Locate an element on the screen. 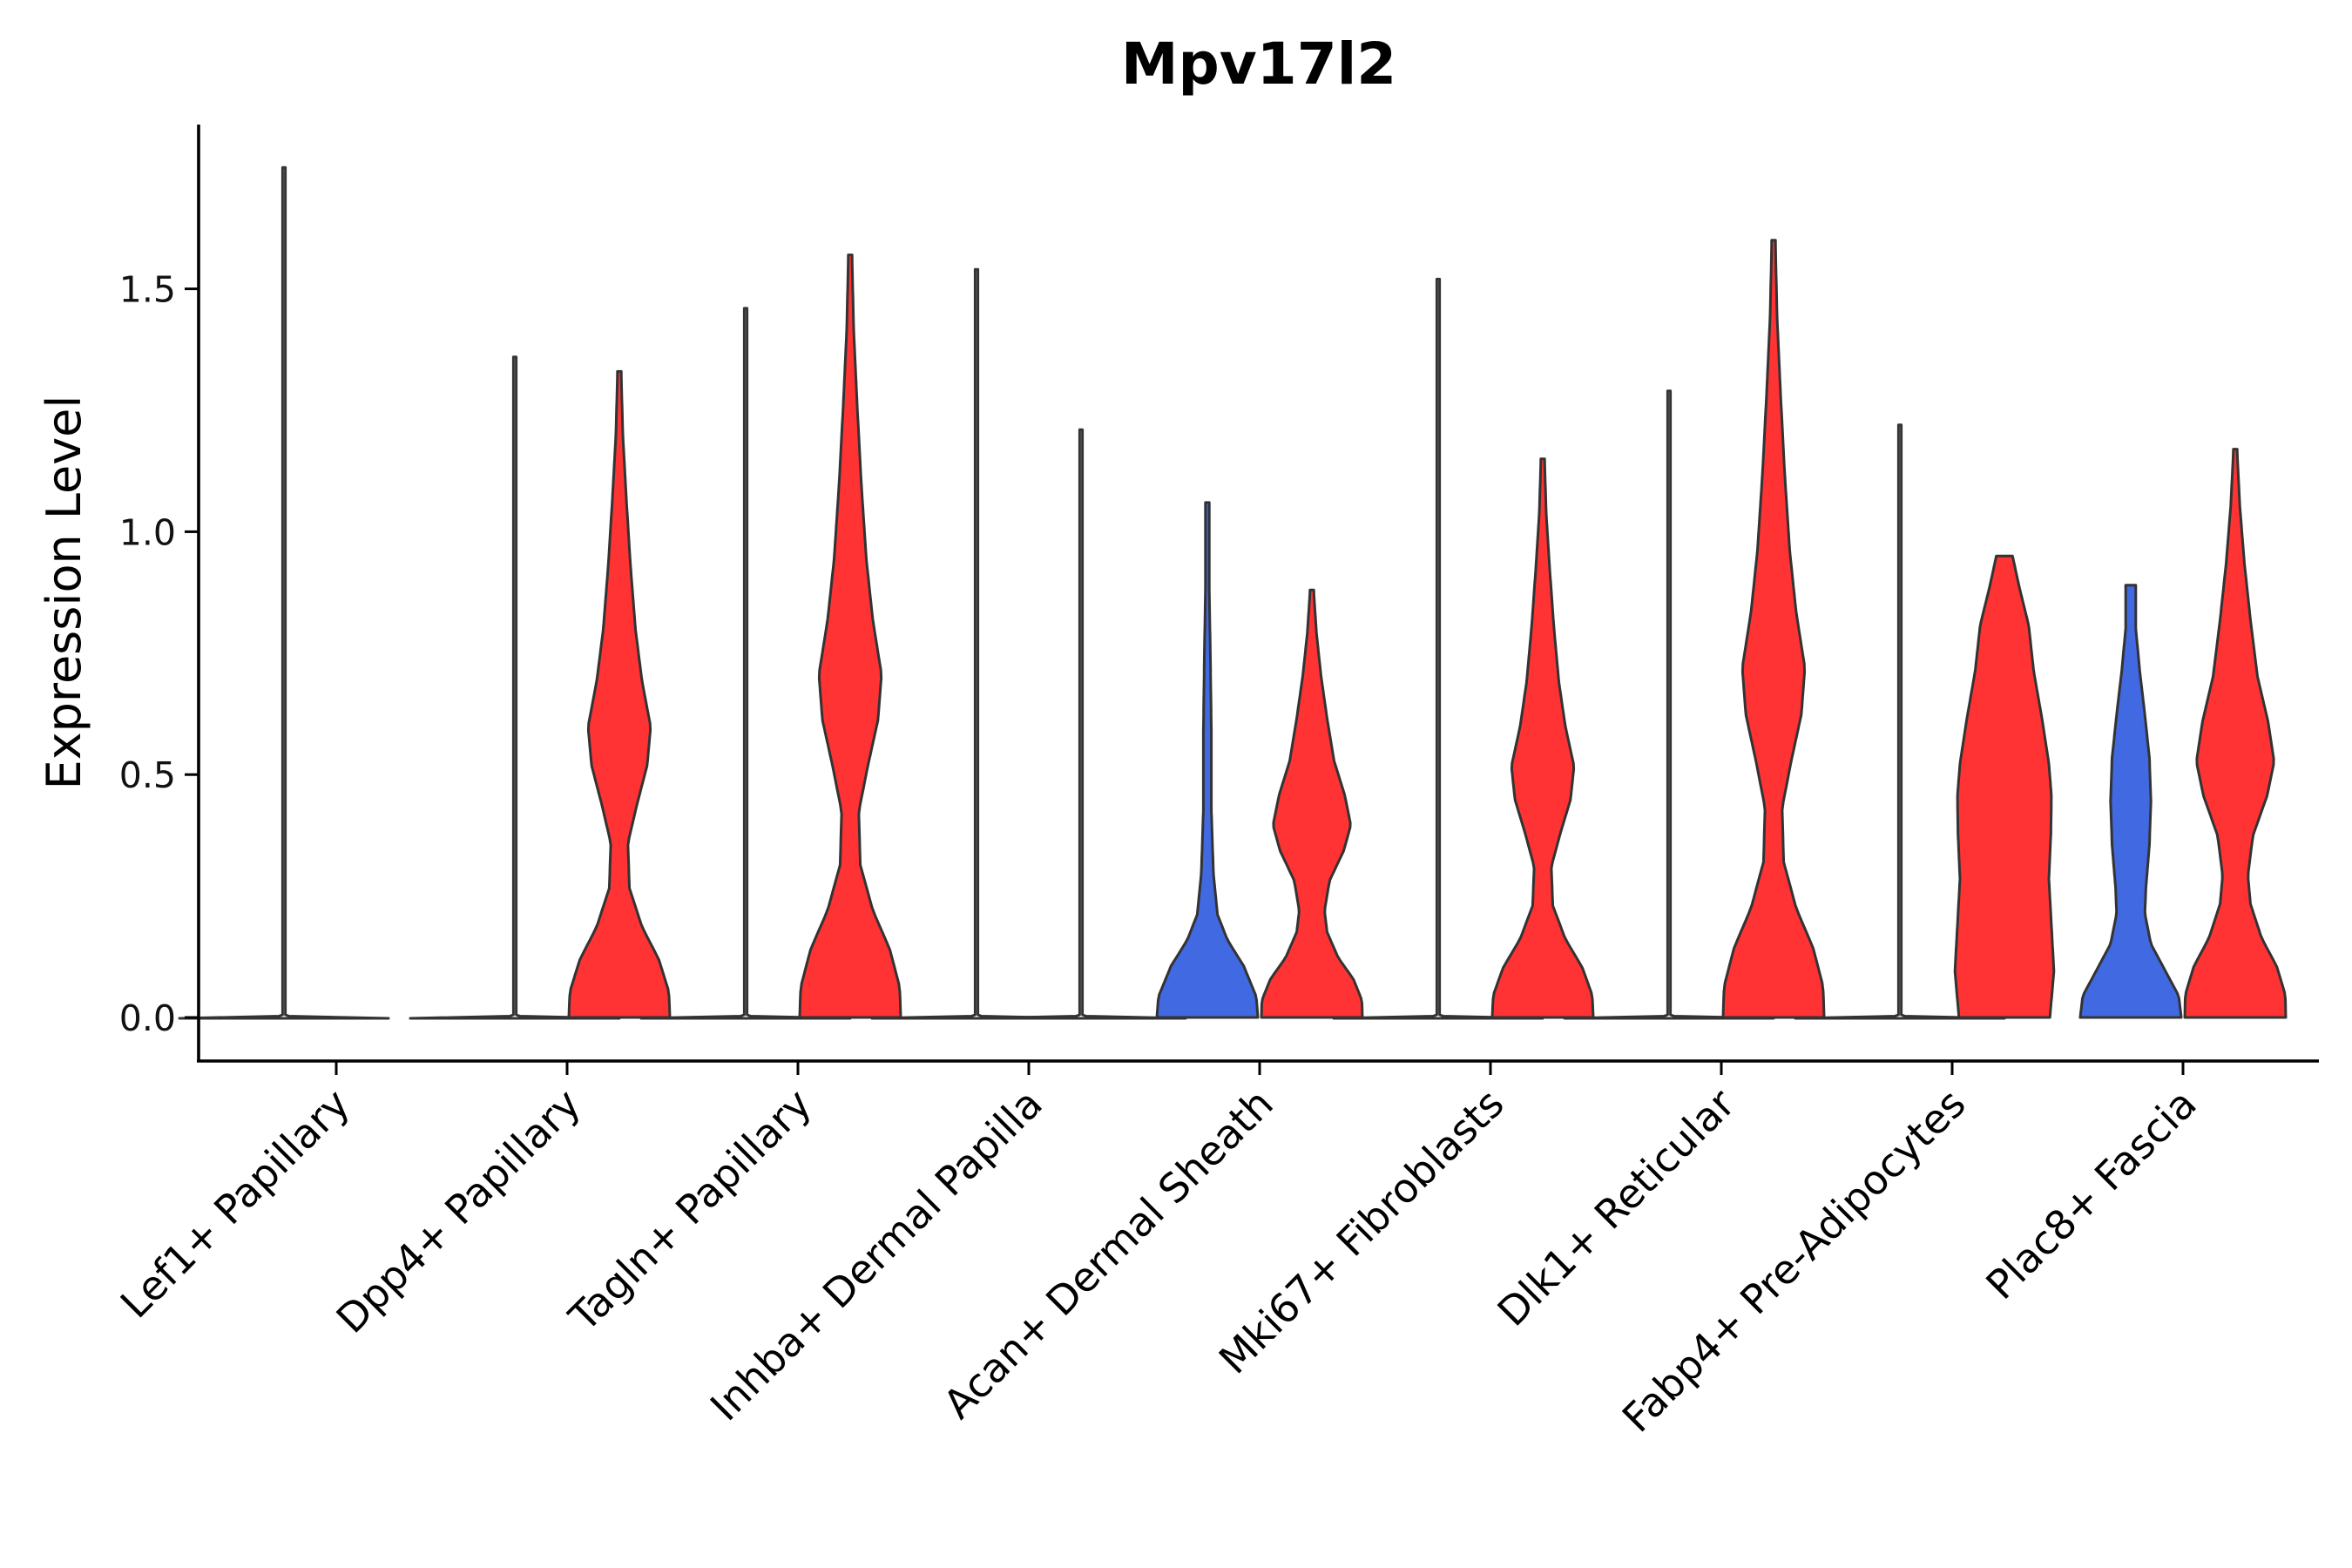 The height and width of the screenshot is (1568, 2352). y-axis-label: Expression Level is located at coordinates (64, 592).